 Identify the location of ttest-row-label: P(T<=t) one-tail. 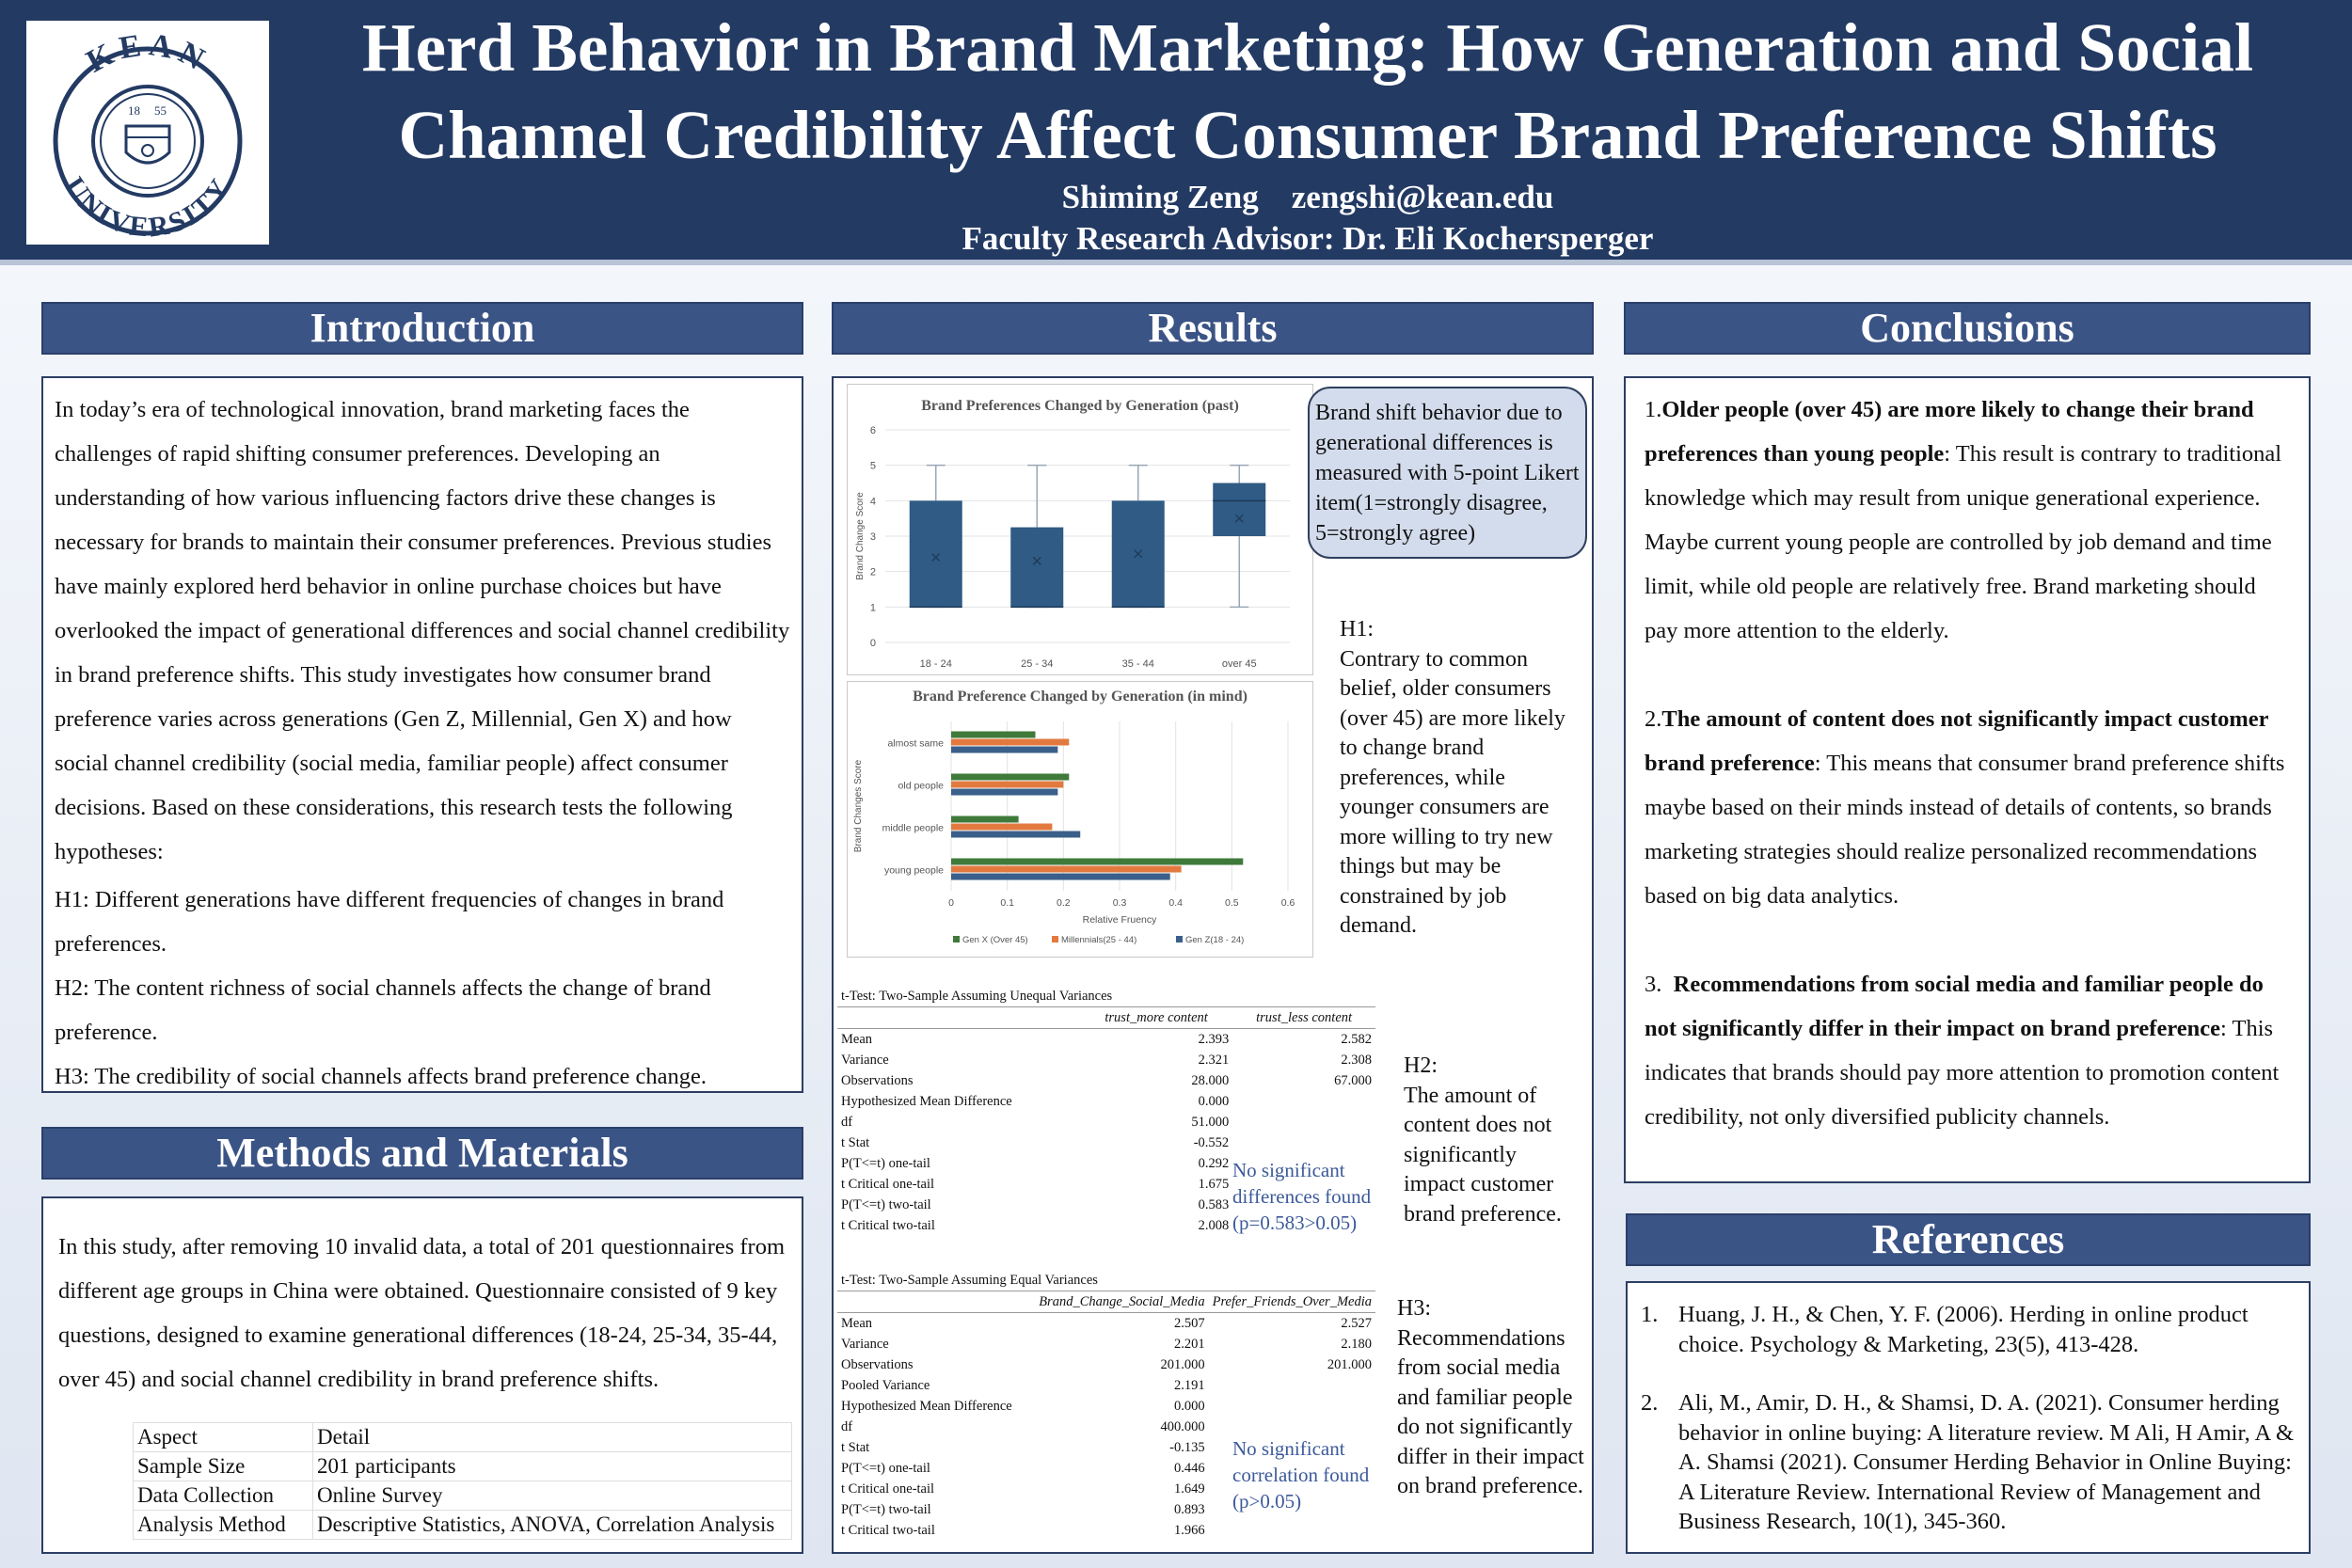
(885, 1163).